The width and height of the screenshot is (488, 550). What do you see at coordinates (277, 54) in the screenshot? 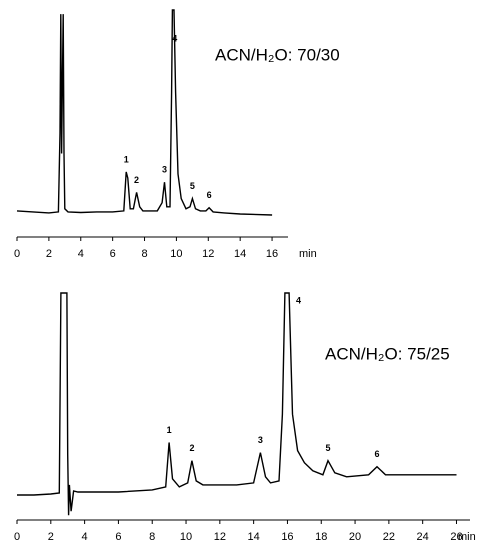
I see `annotation: ACN/H₂O: 70/30` at bounding box center [277, 54].